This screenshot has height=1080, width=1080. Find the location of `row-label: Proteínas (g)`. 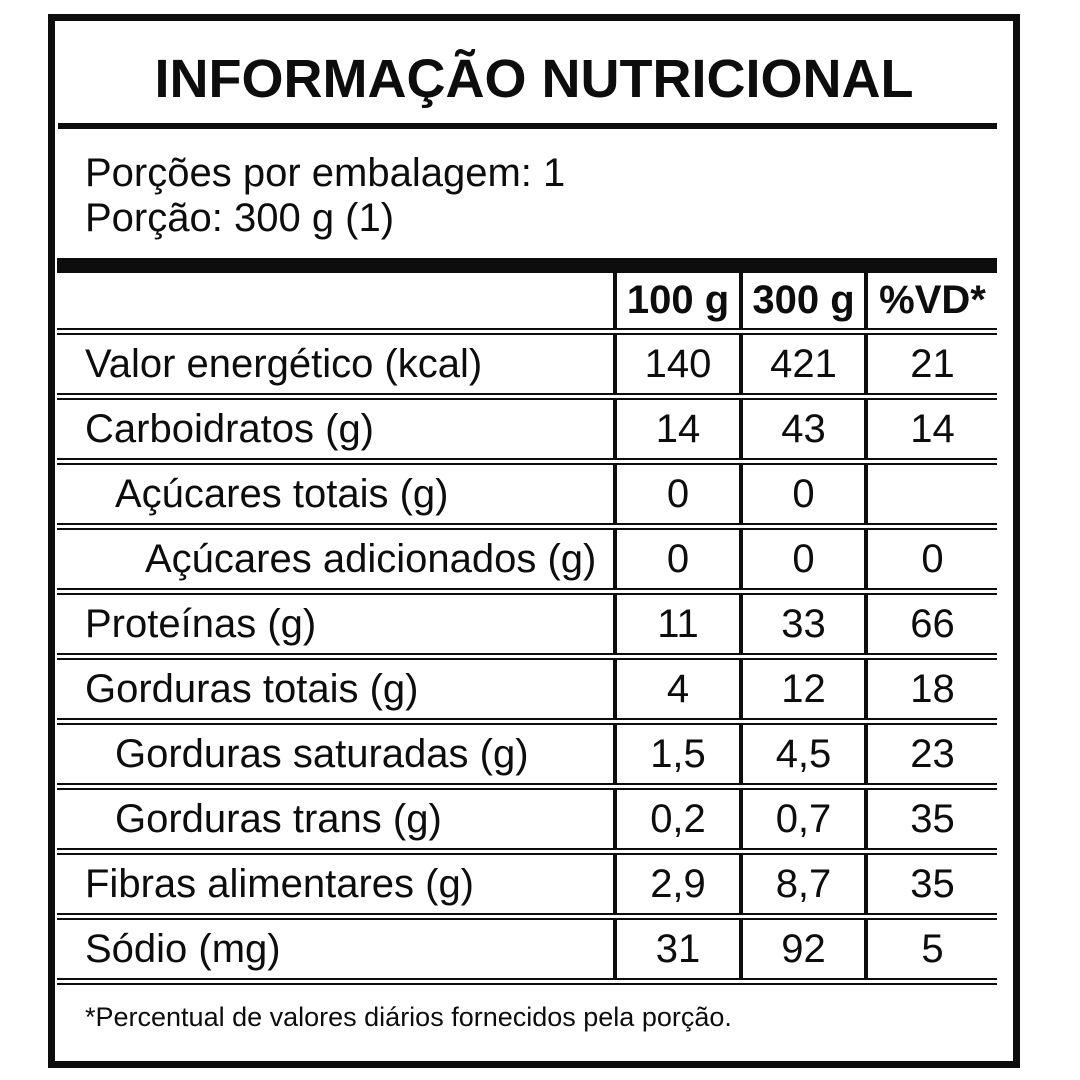

row-label: Proteínas (g) is located at coordinates (336, 625).